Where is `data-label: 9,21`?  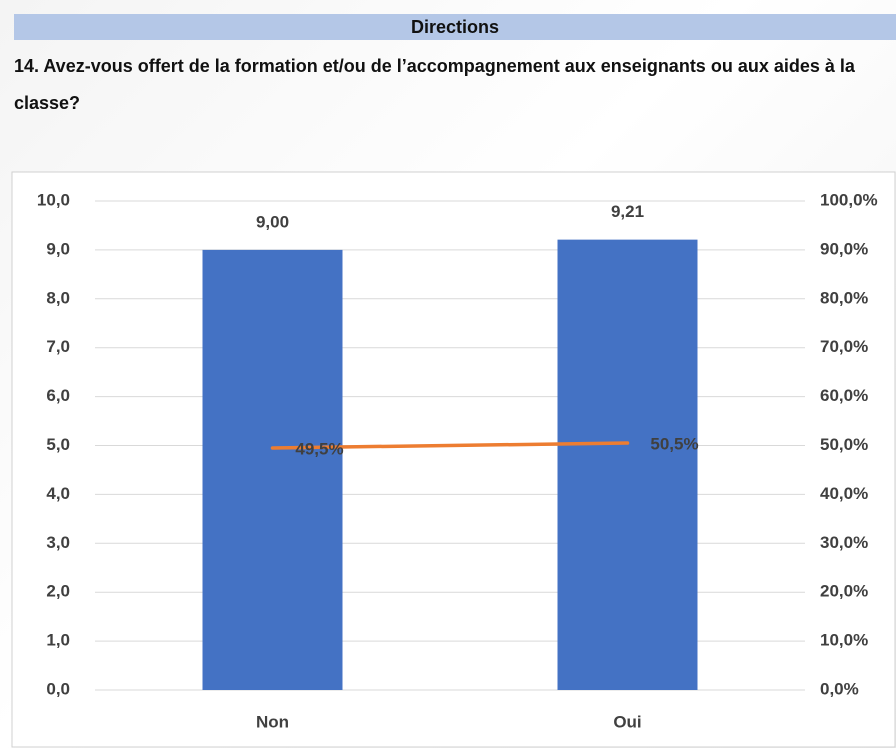
data-label: 9,21 is located at coordinates (627, 211).